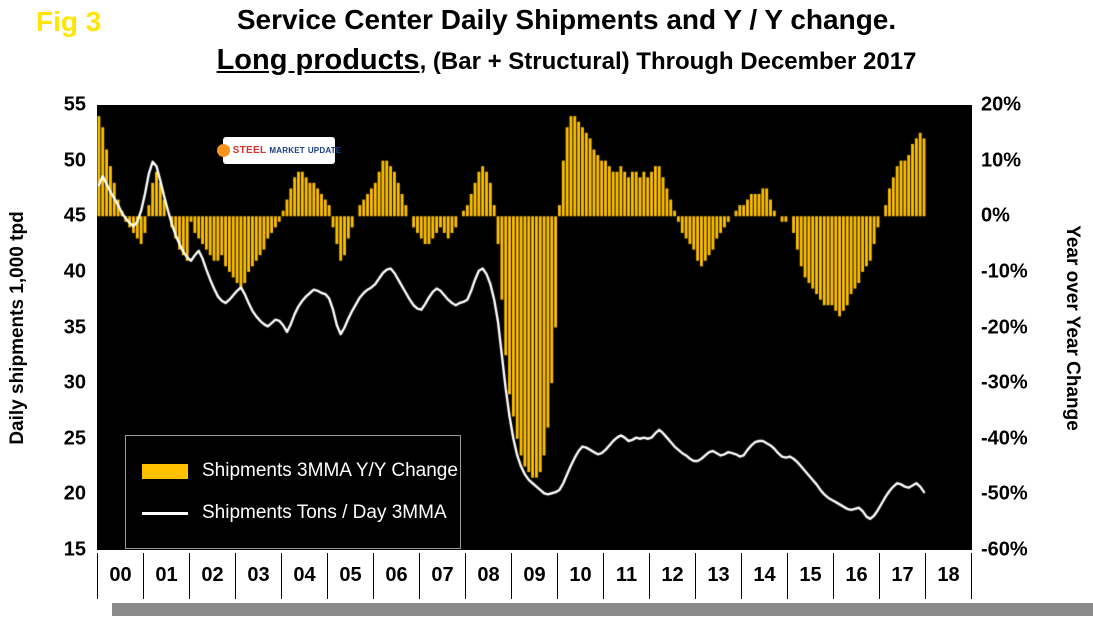  What do you see at coordinates (1001, 104) in the screenshot?
I see `right-axis-tick-label: 20%` at bounding box center [1001, 104].